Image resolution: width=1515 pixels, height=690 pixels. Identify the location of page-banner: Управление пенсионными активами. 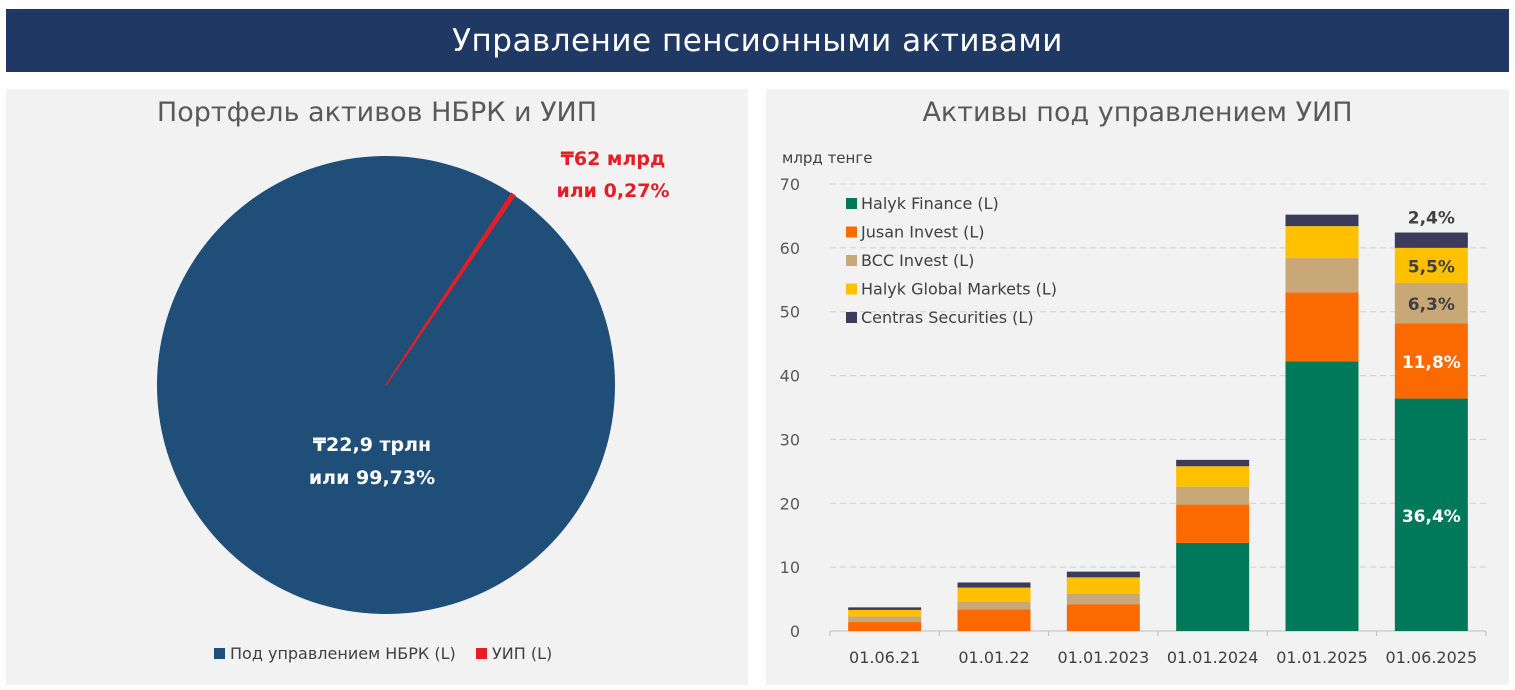
(757, 40).